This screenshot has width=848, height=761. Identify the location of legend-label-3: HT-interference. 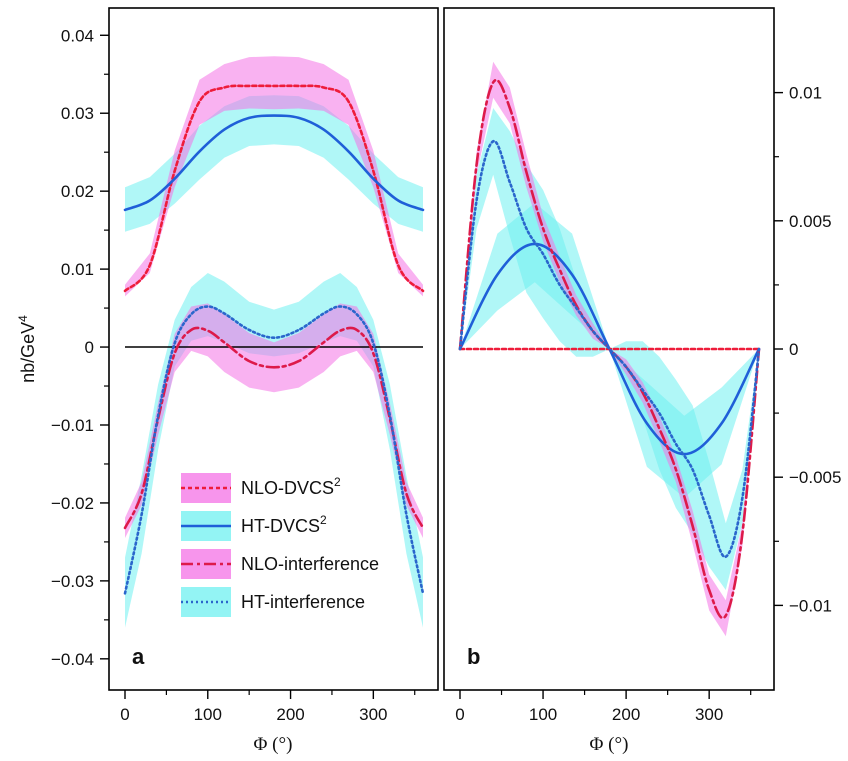
(303, 602).